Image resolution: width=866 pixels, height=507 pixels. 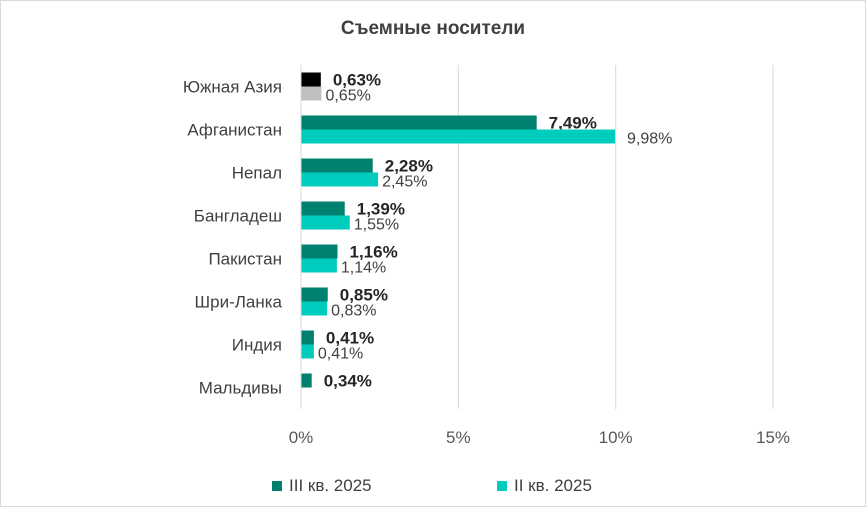 What do you see at coordinates (239, 302) in the screenshot?
I see `category-label: Шри-Ланка` at bounding box center [239, 302].